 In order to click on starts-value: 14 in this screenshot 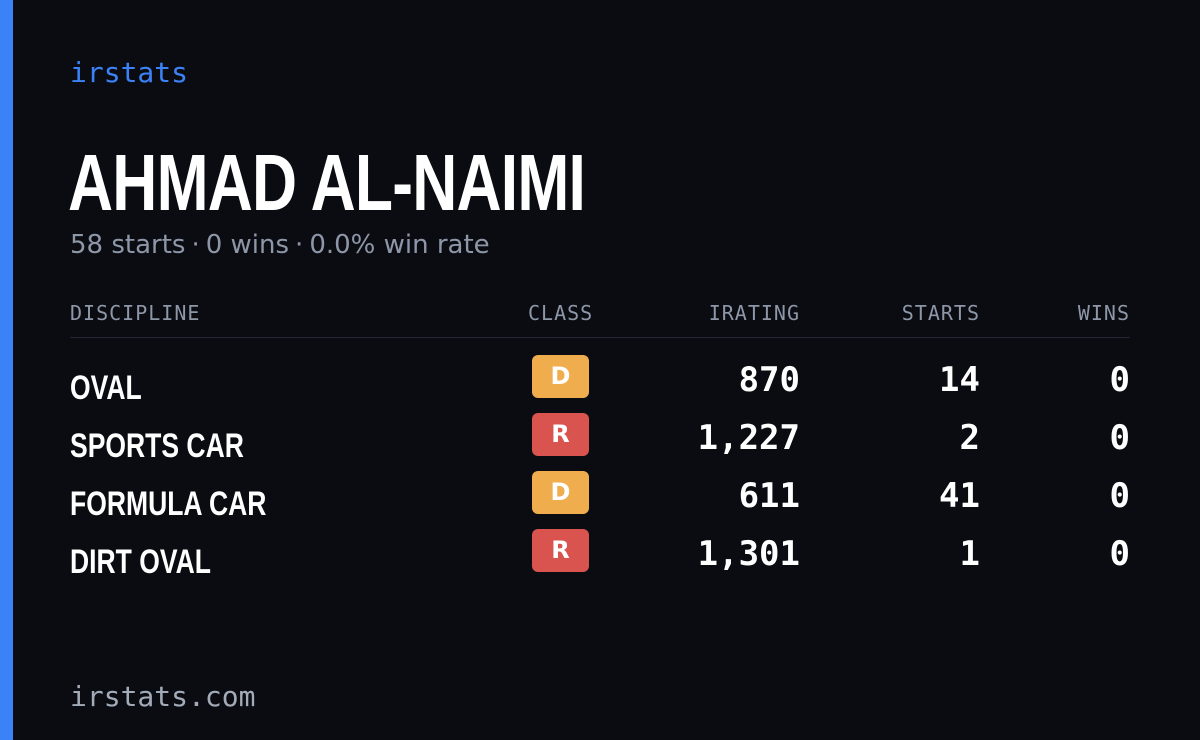, I will do `click(959, 380)`.